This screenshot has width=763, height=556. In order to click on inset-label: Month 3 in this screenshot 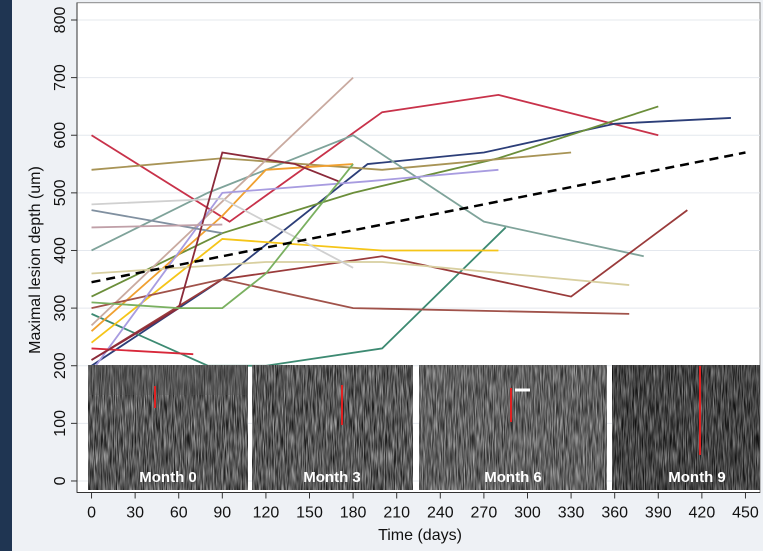, I will do `click(332, 477)`.